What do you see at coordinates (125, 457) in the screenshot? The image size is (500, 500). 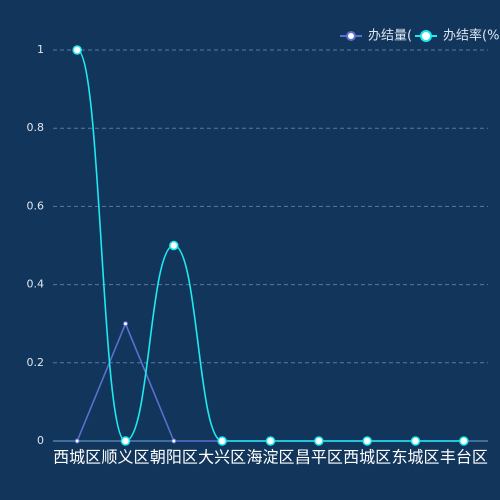 I see `x-tick-label: 顺义区` at bounding box center [125, 457].